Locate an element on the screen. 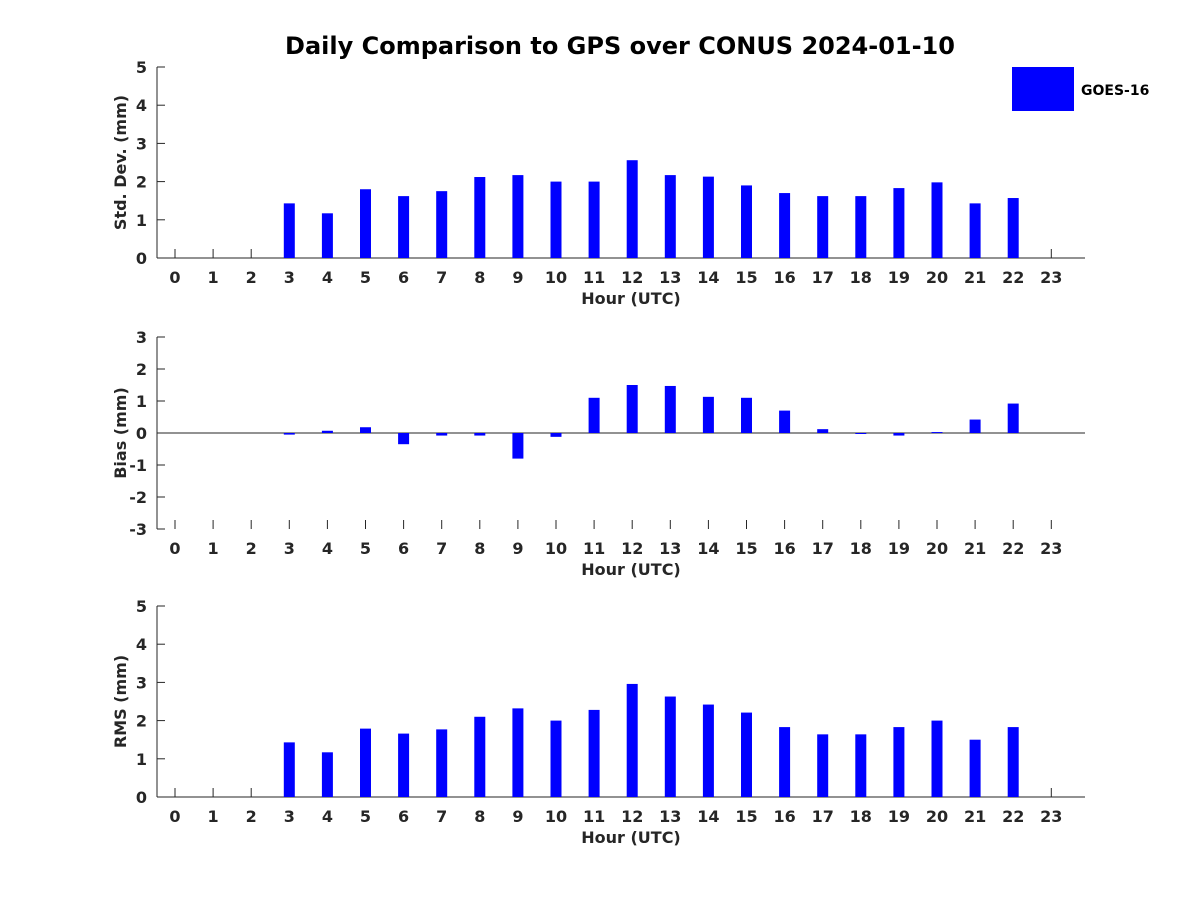  std-dev-x-tick-label: 3 is located at coordinates (289, 277).